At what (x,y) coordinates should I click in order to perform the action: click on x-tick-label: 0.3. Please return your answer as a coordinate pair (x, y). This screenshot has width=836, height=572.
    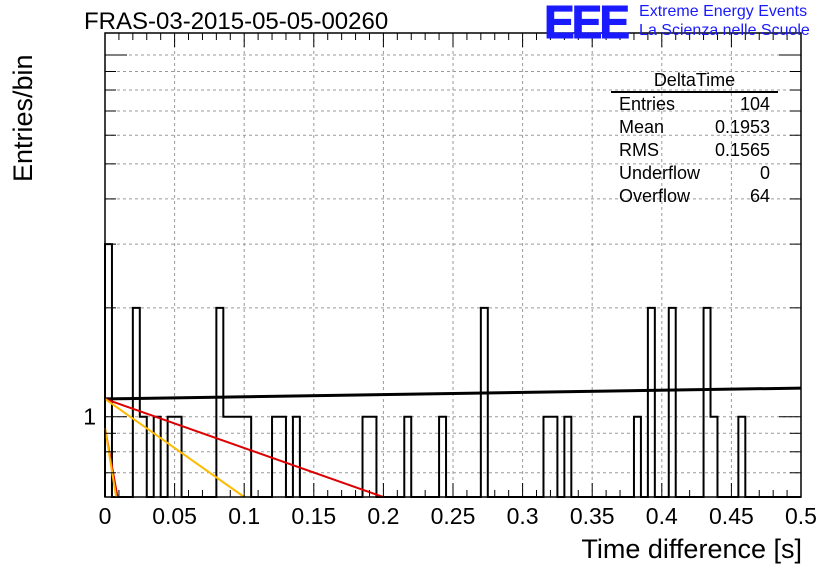
    Looking at the image, I should click on (523, 516).